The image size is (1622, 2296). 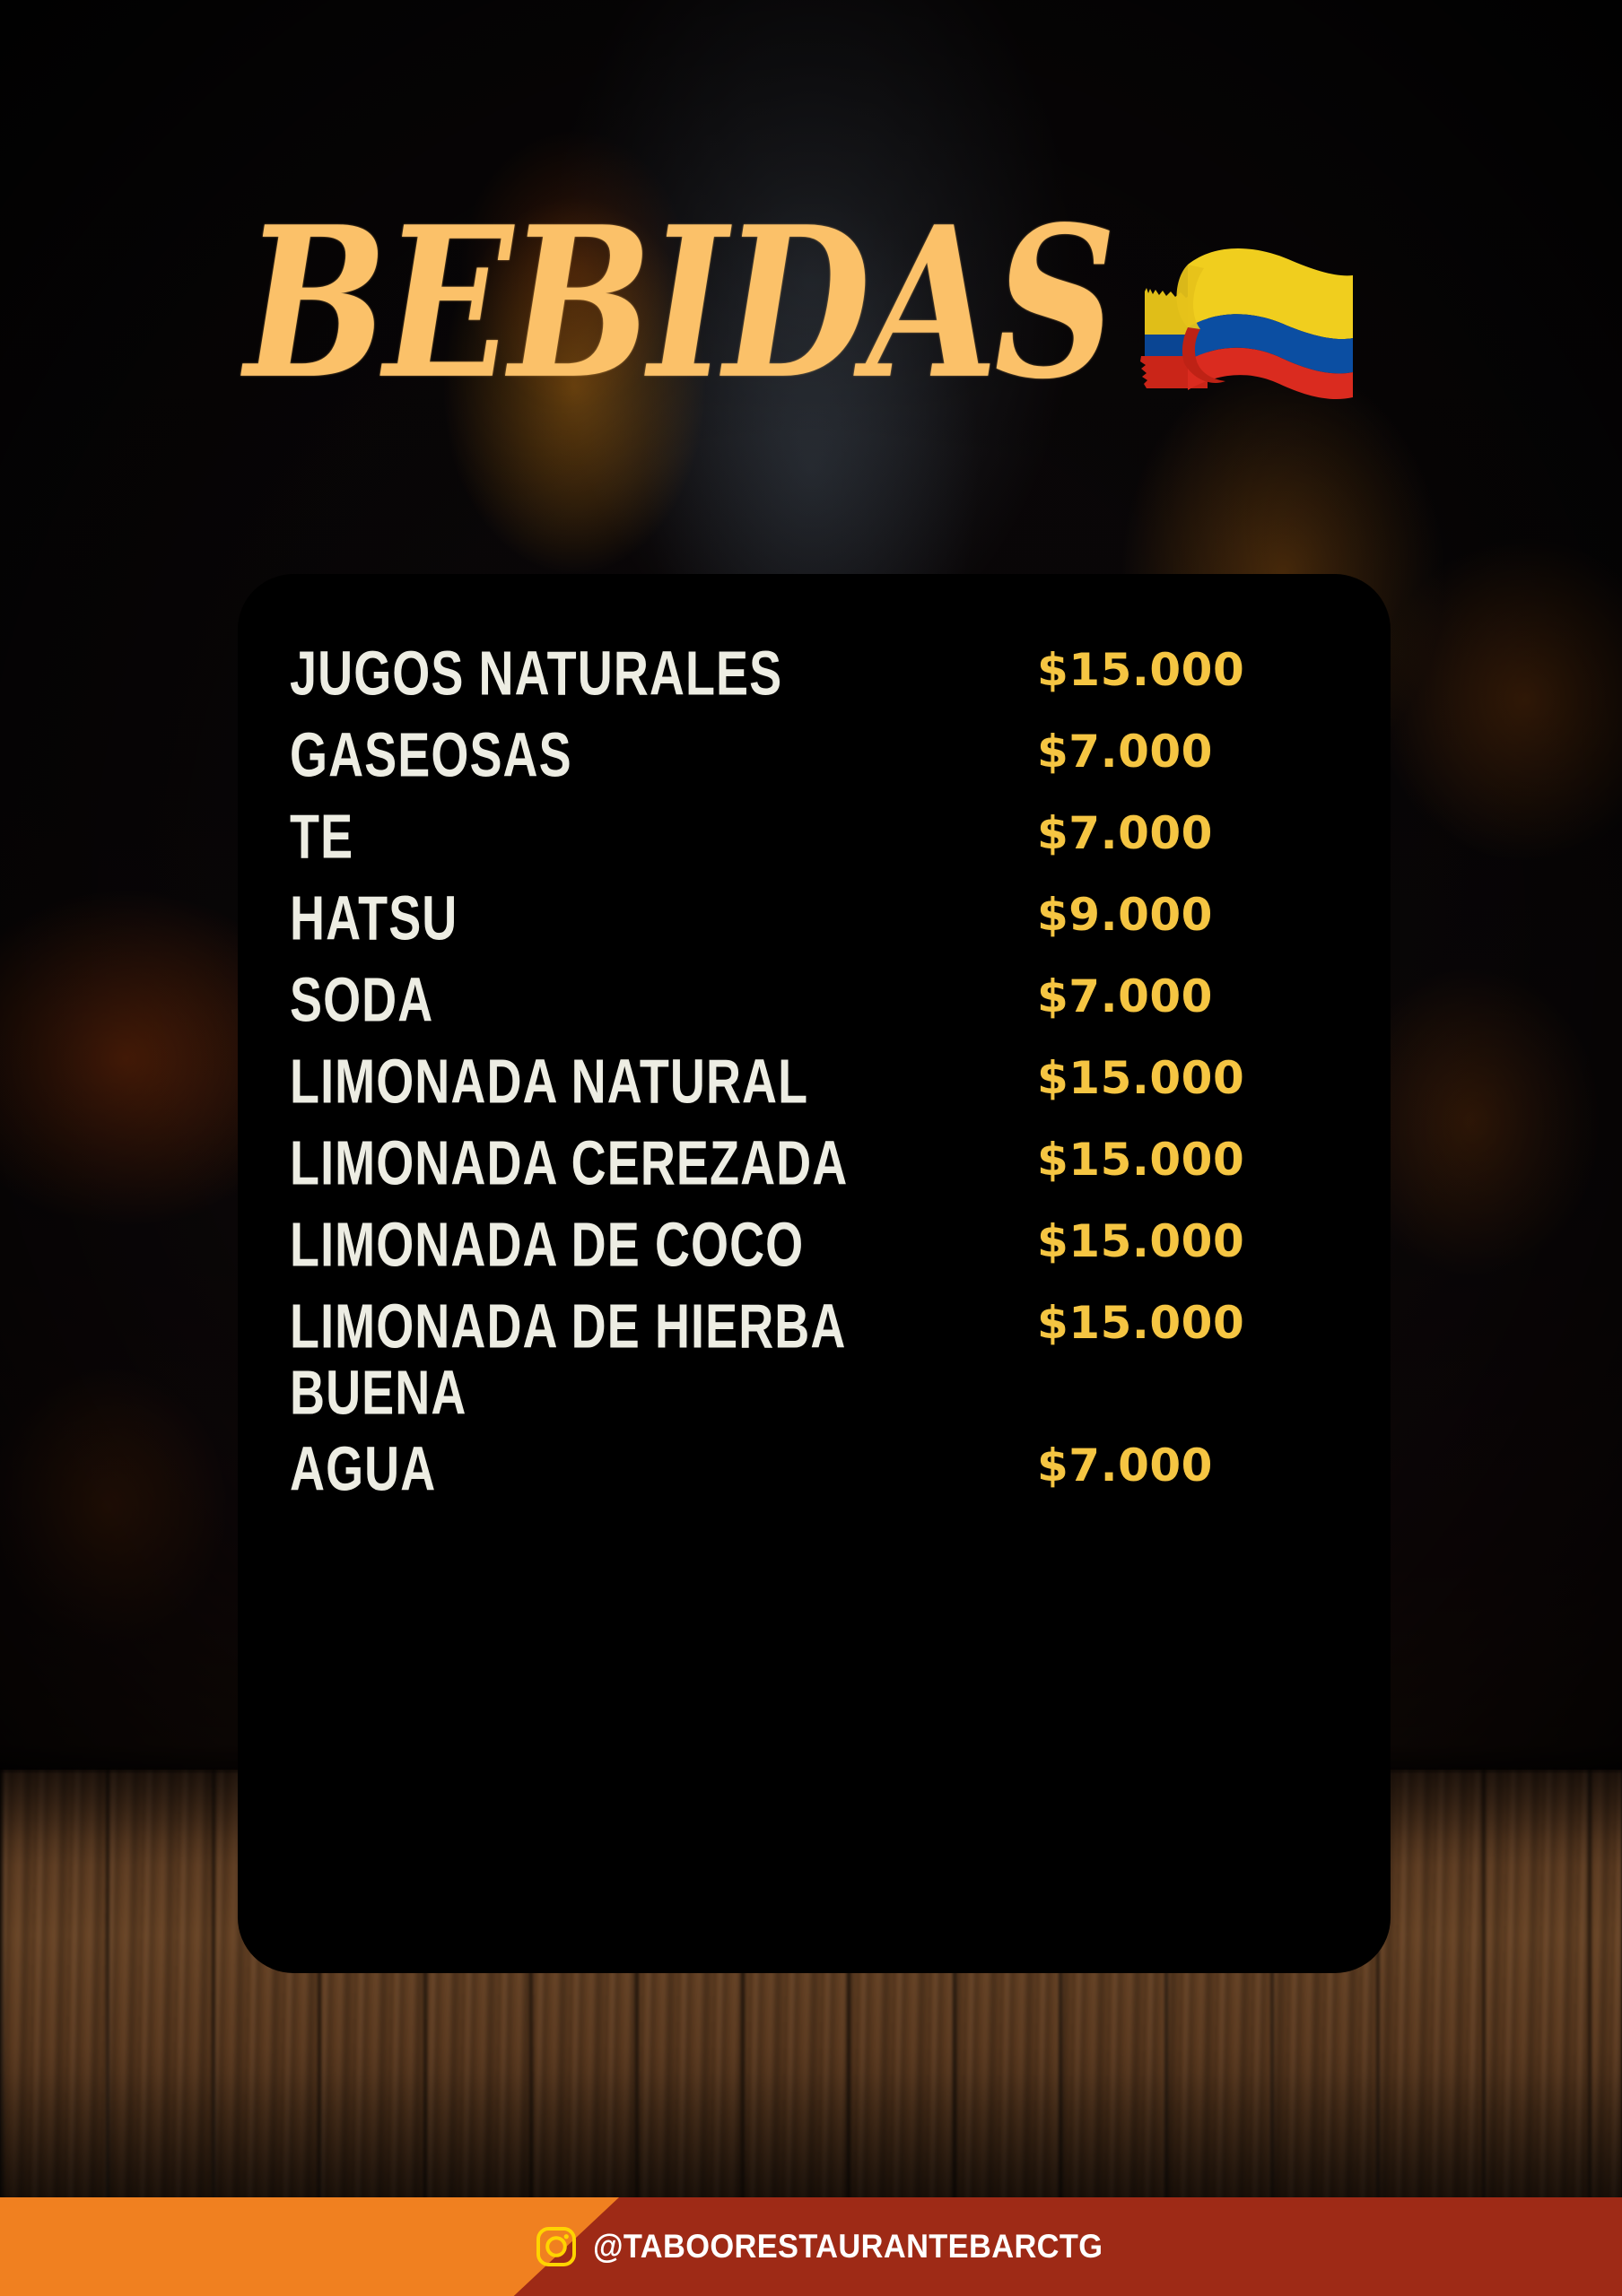 I want to click on menu-row: LIMONADA DE HIERBA BUENA $15.000, so click(x=814, y=1360).